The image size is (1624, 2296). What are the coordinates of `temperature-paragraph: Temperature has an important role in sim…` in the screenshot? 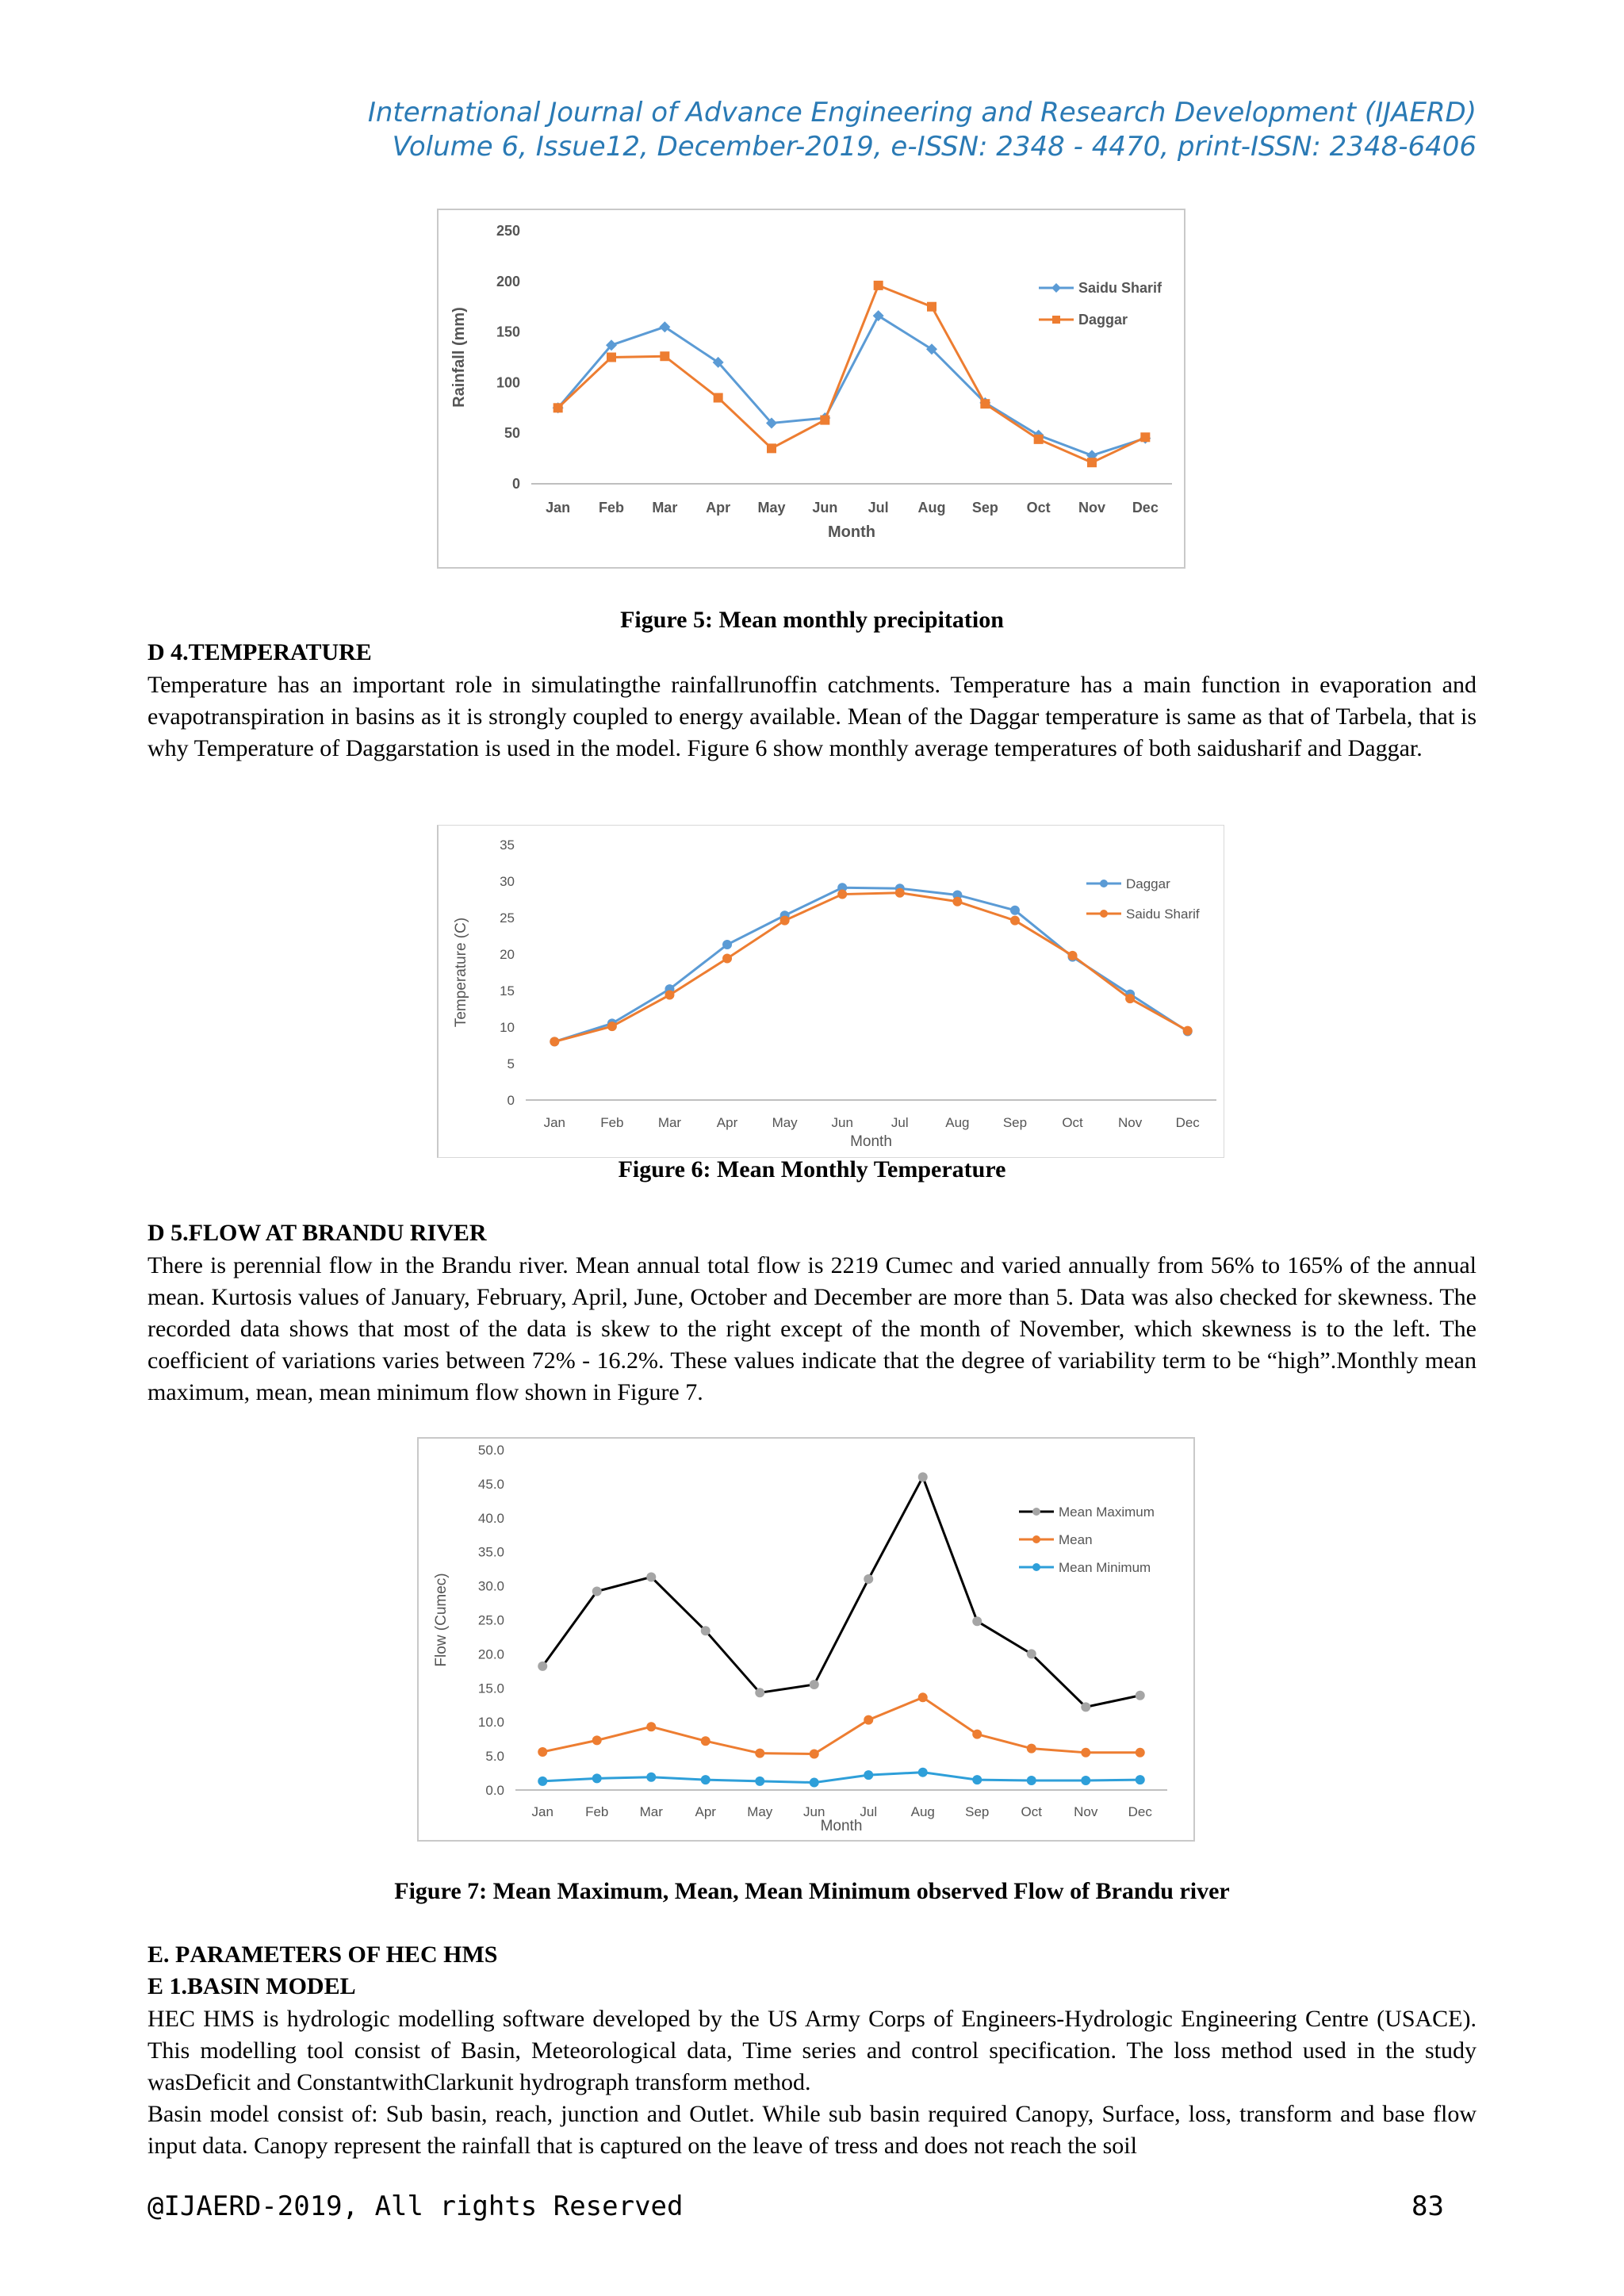 It's located at (812, 716).